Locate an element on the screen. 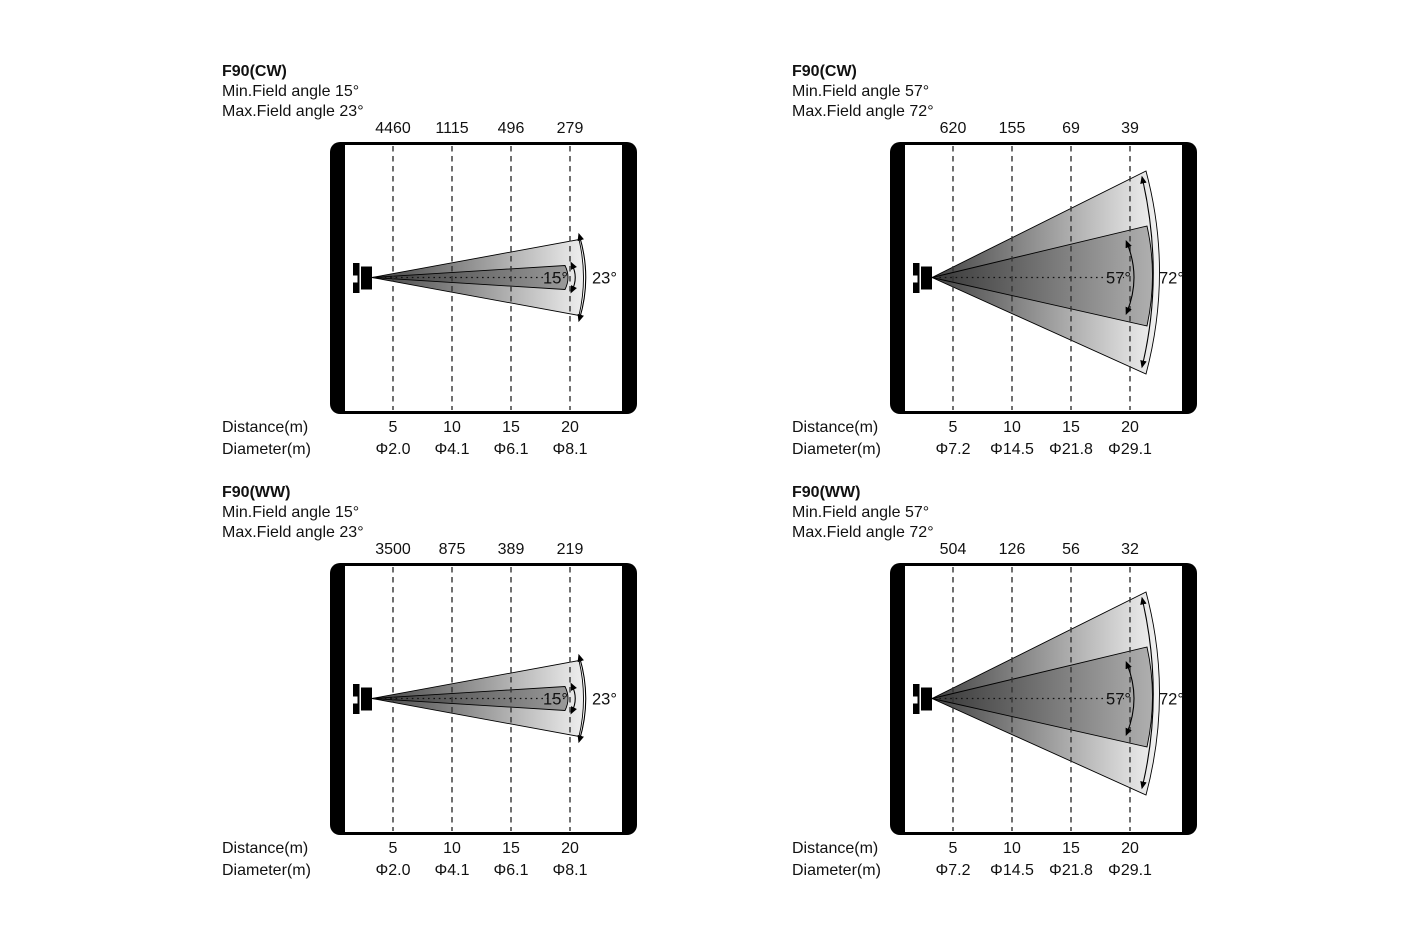 The image size is (1418, 946). lux-value: 39 is located at coordinates (1130, 128).